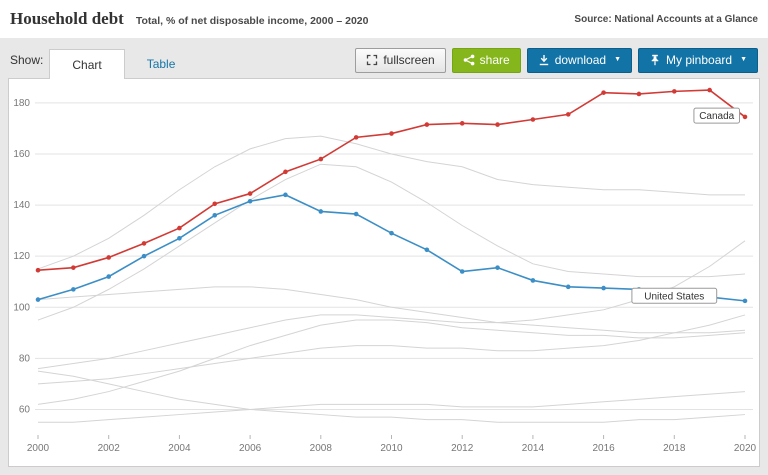 This screenshot has width=768, height=475. Describe the element at coordinates (109, 448) in the screenshot. I see `svg-text: 2002` at that location.